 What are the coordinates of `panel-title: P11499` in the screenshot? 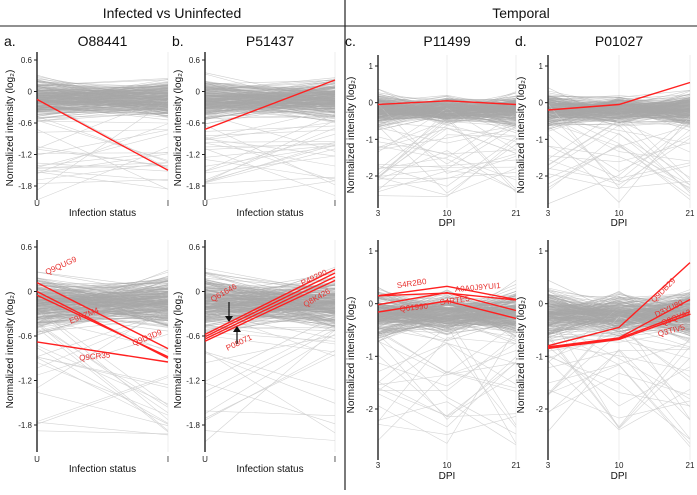 It's located at (446, 41).